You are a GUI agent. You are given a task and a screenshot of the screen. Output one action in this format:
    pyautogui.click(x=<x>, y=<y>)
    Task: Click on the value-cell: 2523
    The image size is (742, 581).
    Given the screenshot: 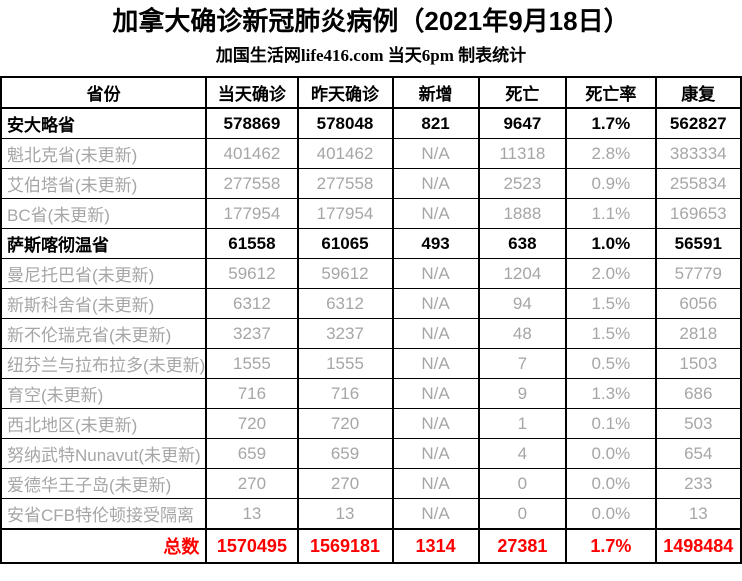 What is the action you would take?
    pyautogui.click(x=522, y=183)
    